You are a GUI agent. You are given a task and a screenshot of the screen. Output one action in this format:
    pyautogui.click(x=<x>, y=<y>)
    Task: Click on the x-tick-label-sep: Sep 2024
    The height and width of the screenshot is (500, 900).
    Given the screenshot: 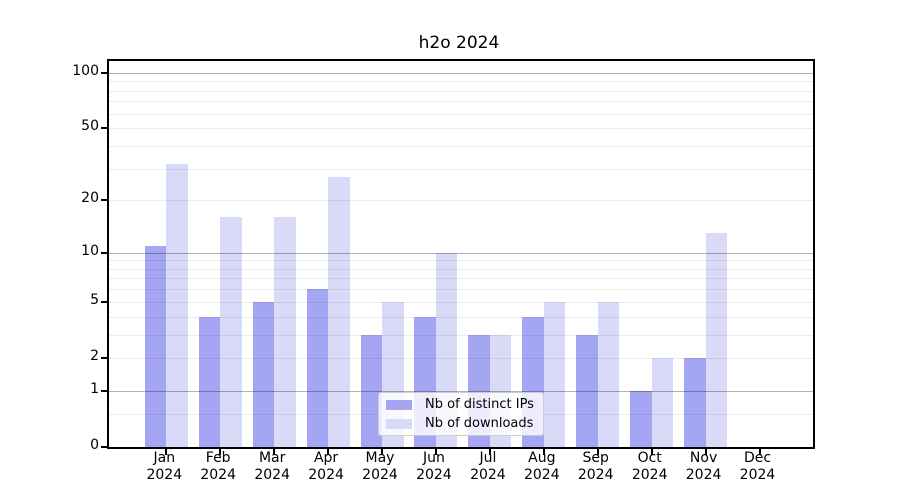 What is the action you would take?
    pyautogui.click(x=596, y=466)
    